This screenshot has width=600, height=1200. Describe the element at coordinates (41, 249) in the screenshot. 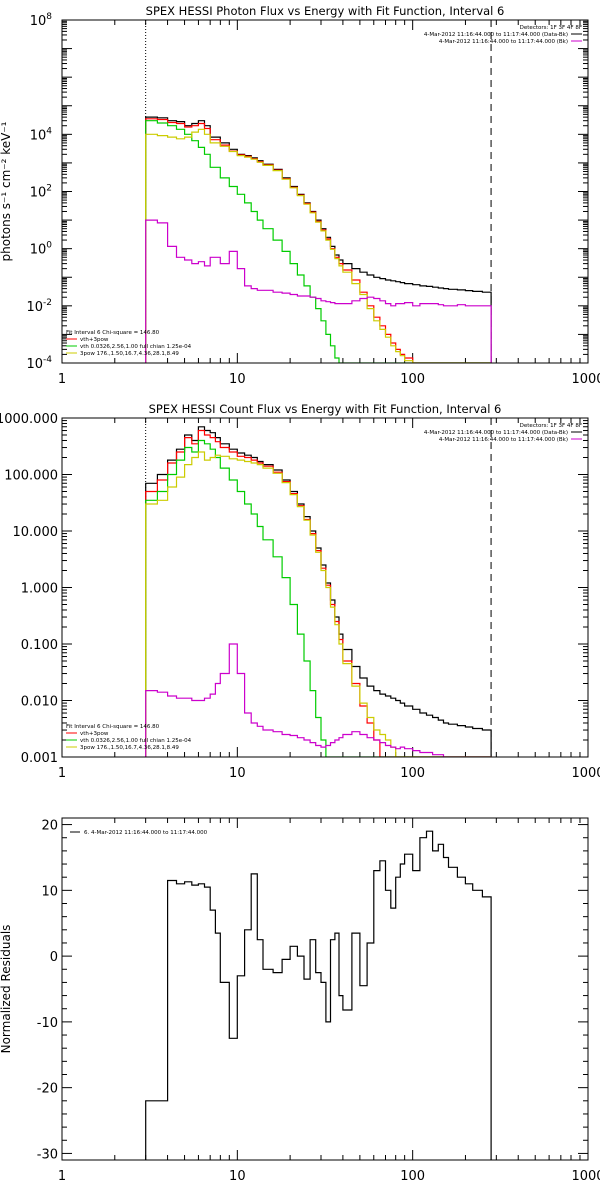

I see `y-tick-label: 10⁰` at that location.